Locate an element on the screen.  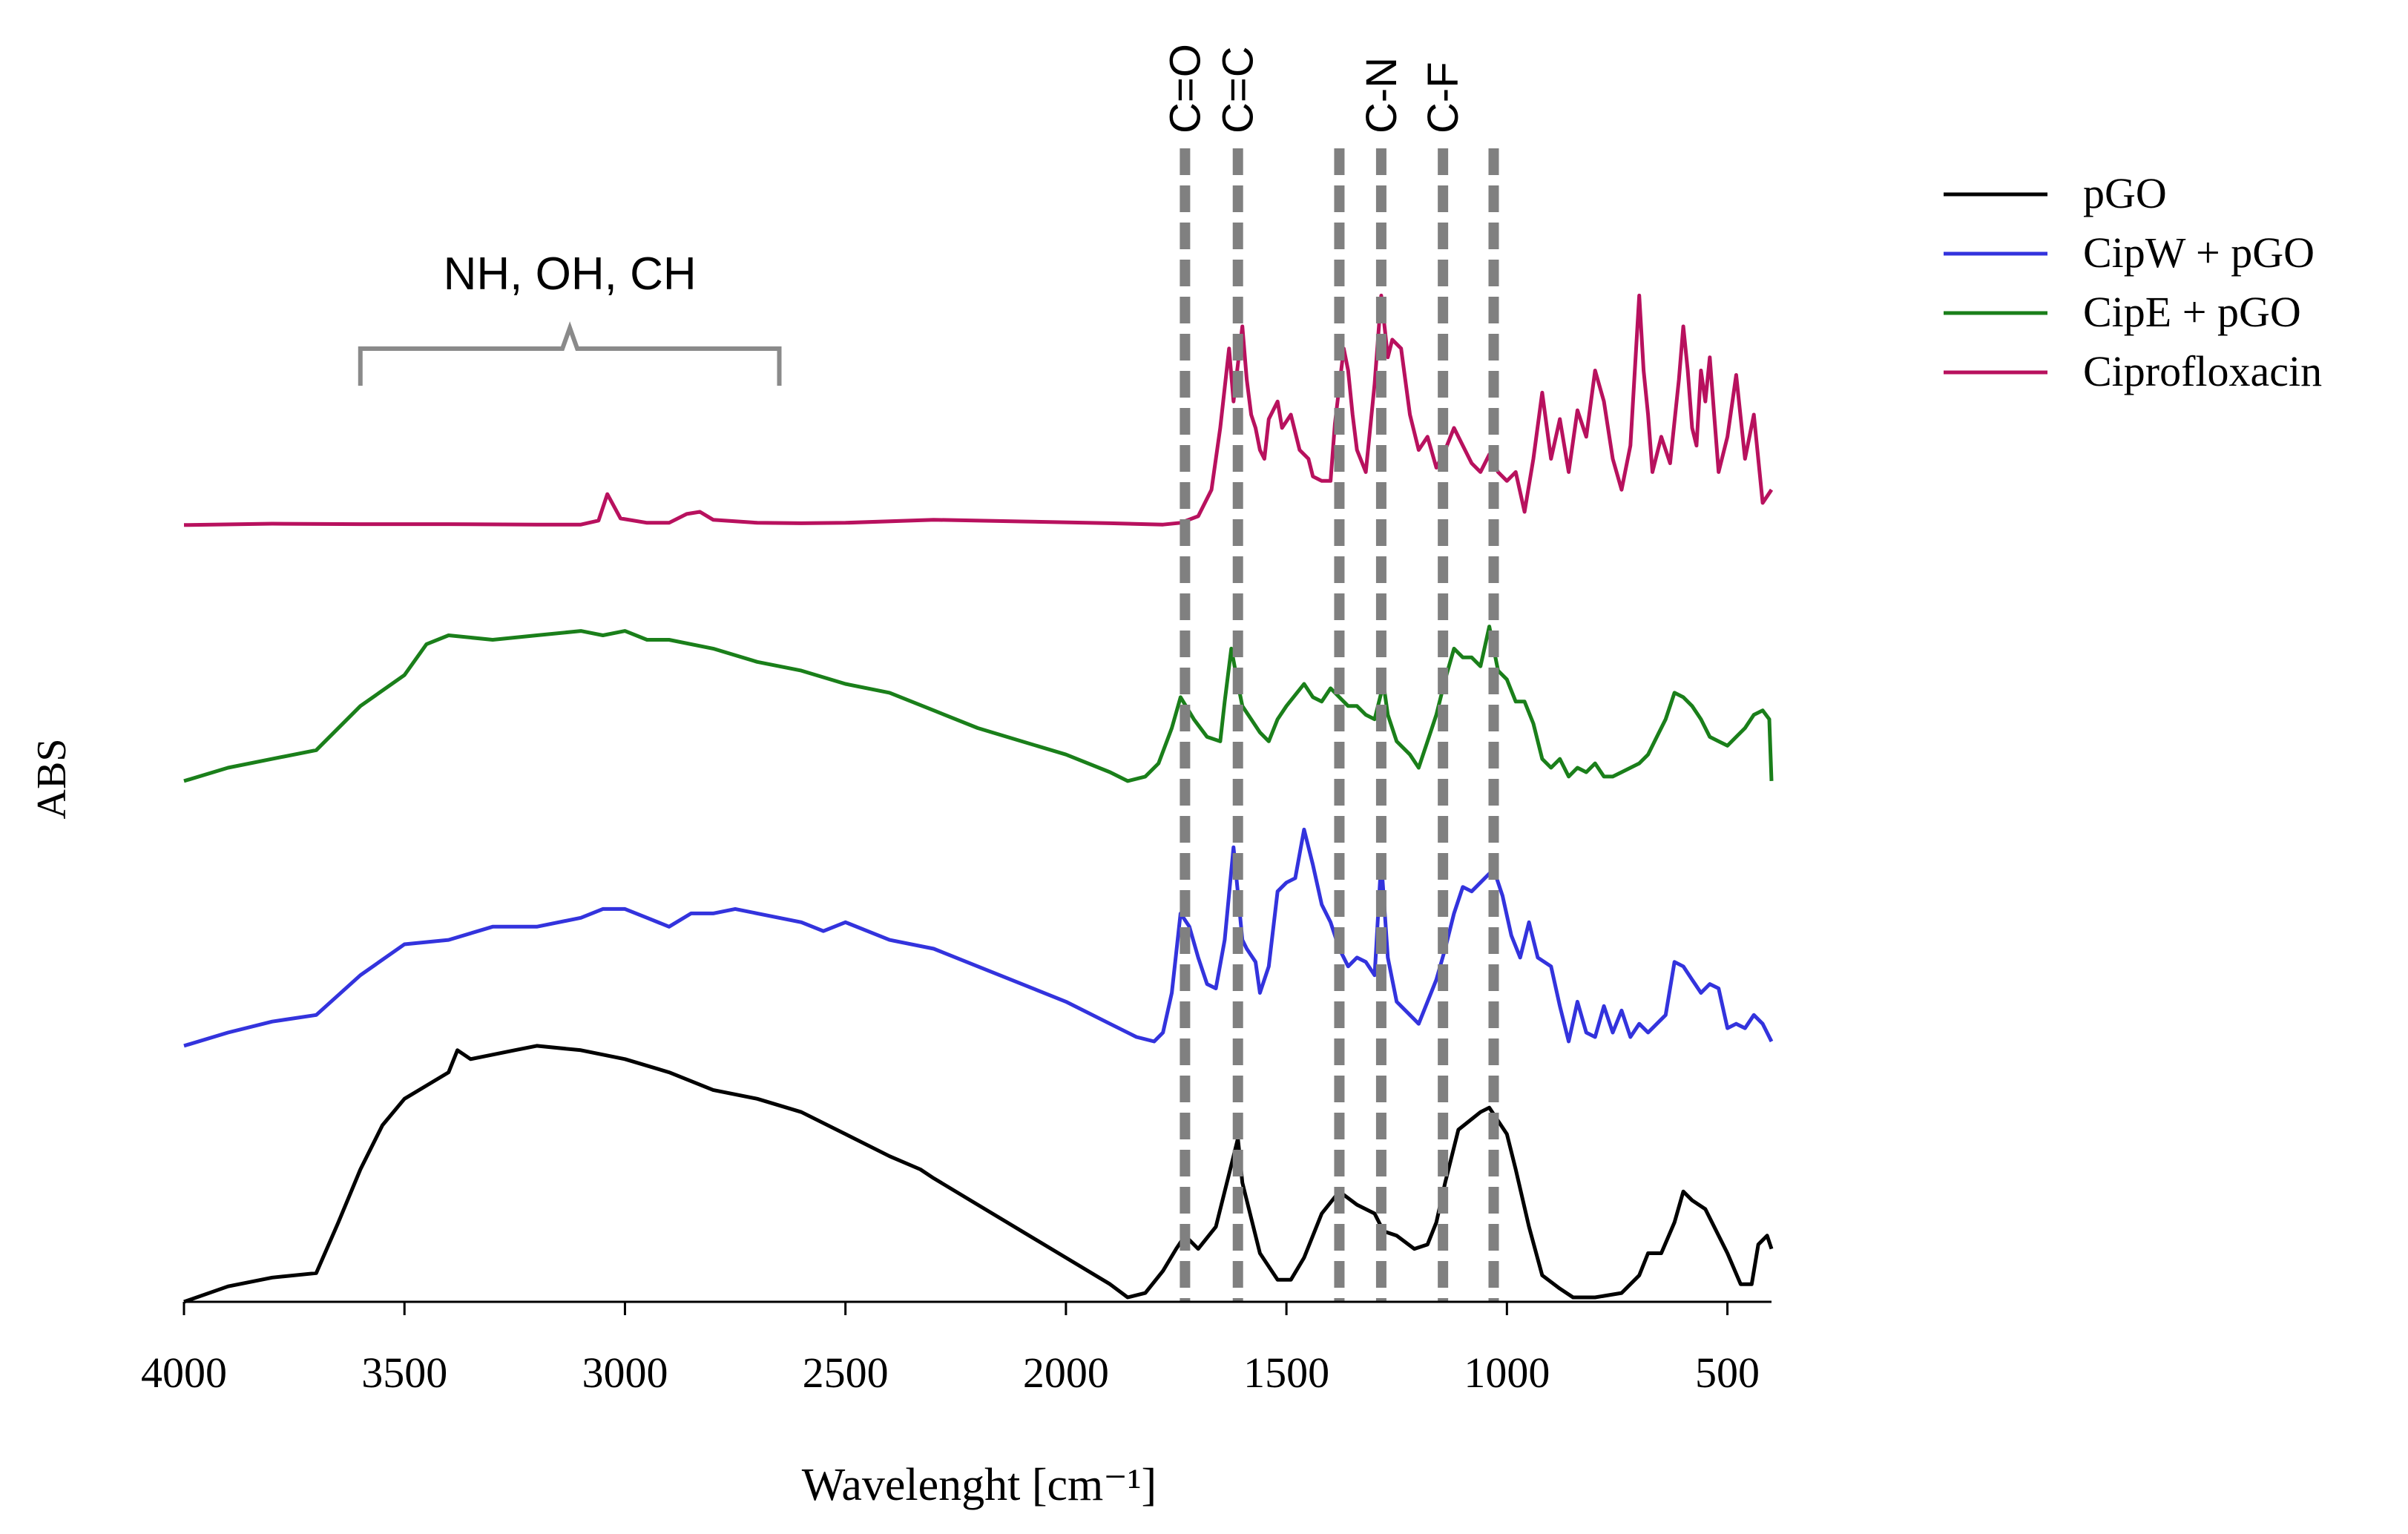
band-marker-label: C=C is located at coordinates (1238, 90).